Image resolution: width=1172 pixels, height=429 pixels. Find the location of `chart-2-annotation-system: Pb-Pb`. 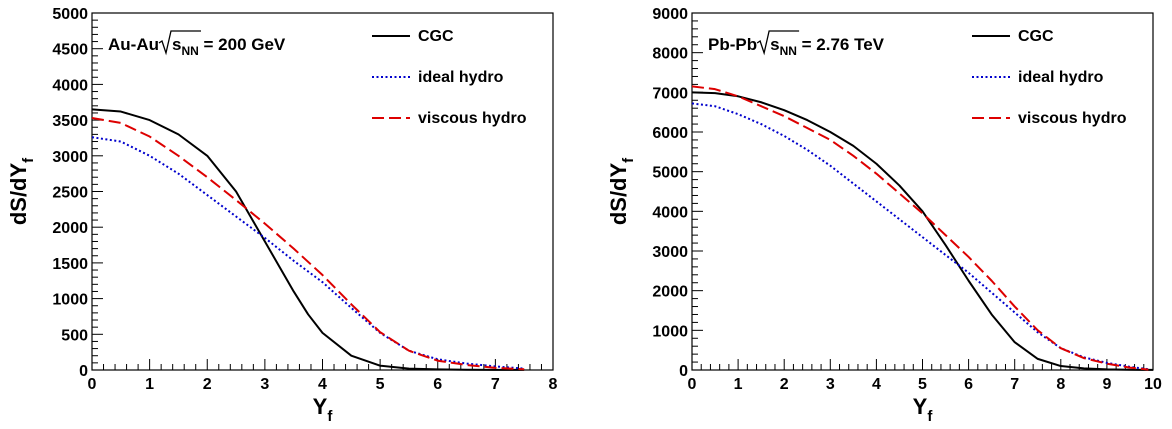

chart-2-annotation-system: Pb-Pb is located at coordinates (732, 44).